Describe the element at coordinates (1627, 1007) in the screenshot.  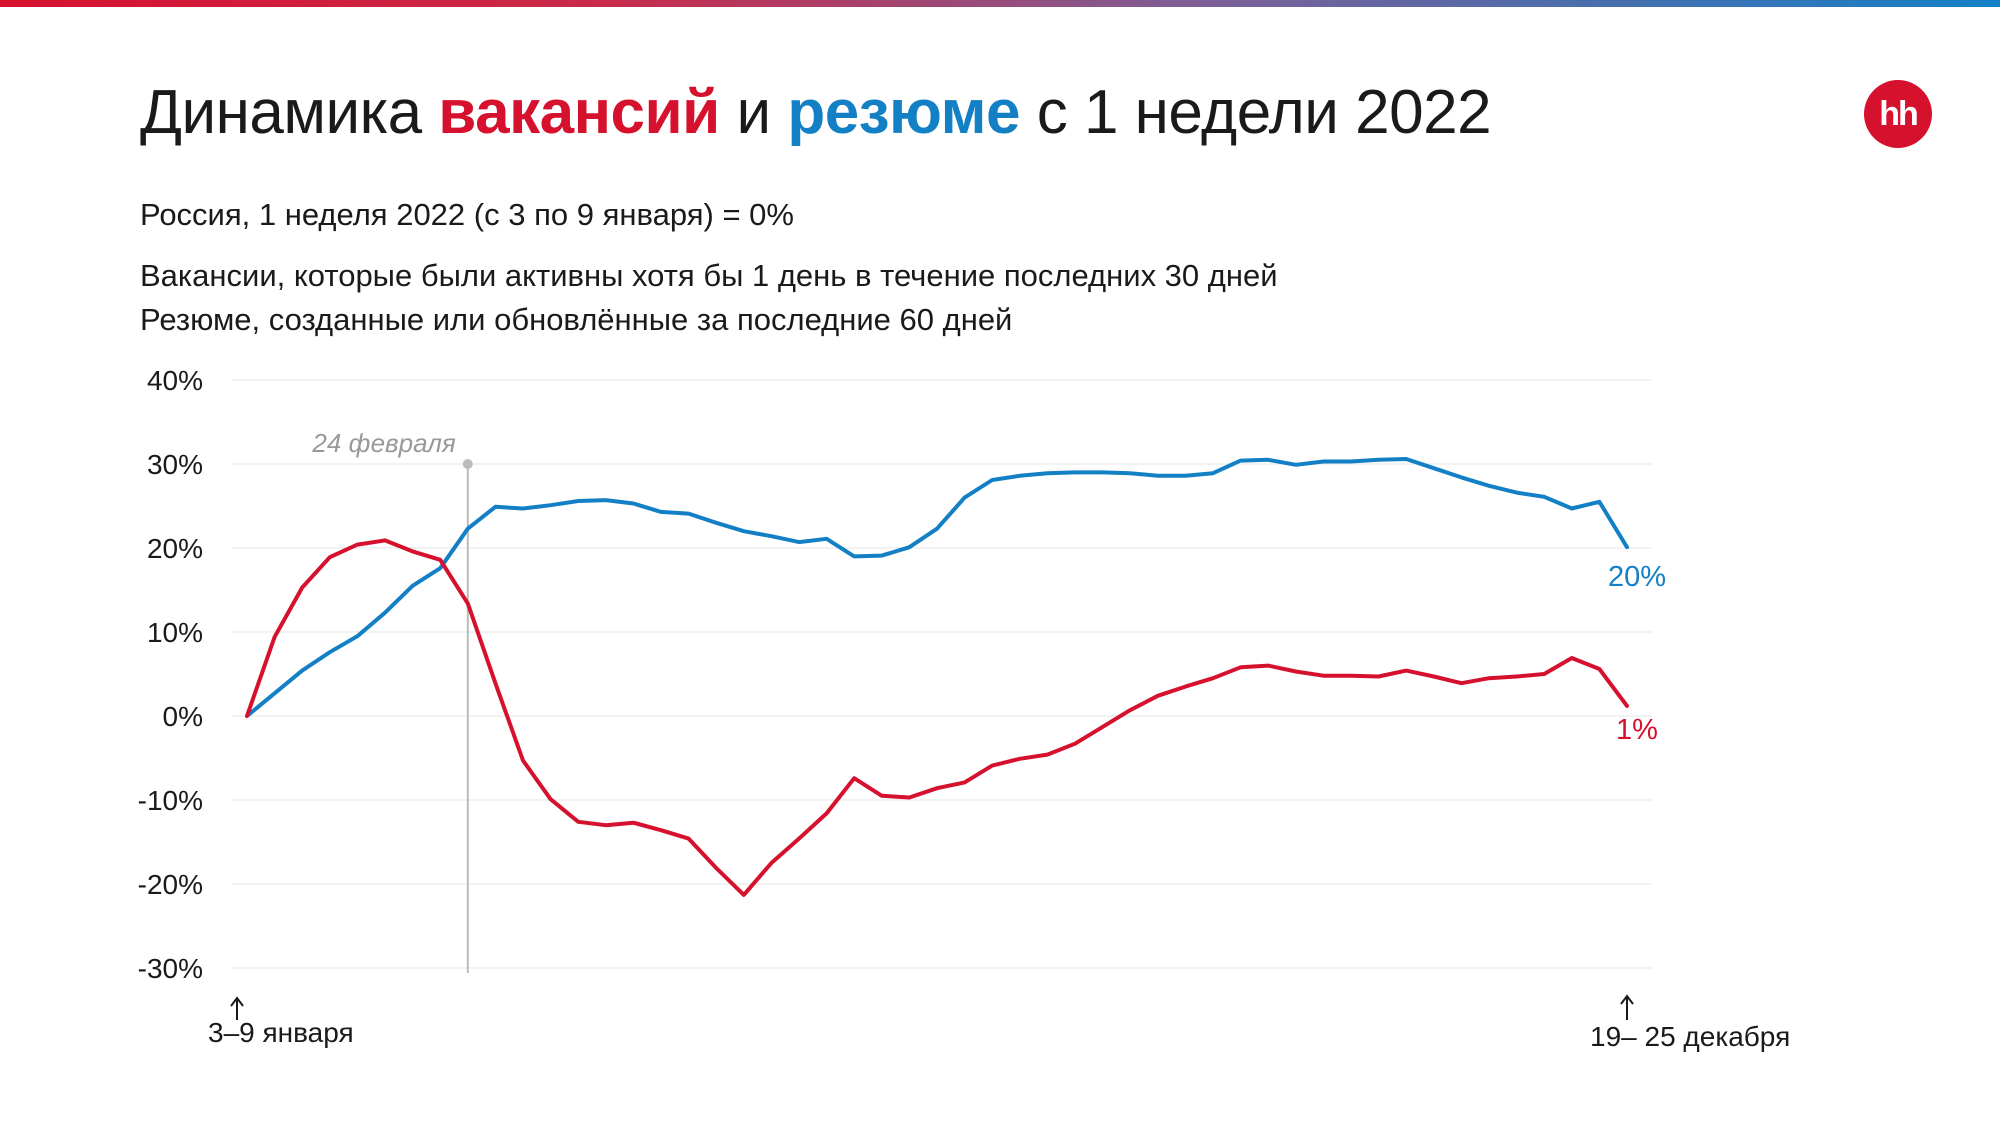
I see `x-end-arrow-icon` at that location.